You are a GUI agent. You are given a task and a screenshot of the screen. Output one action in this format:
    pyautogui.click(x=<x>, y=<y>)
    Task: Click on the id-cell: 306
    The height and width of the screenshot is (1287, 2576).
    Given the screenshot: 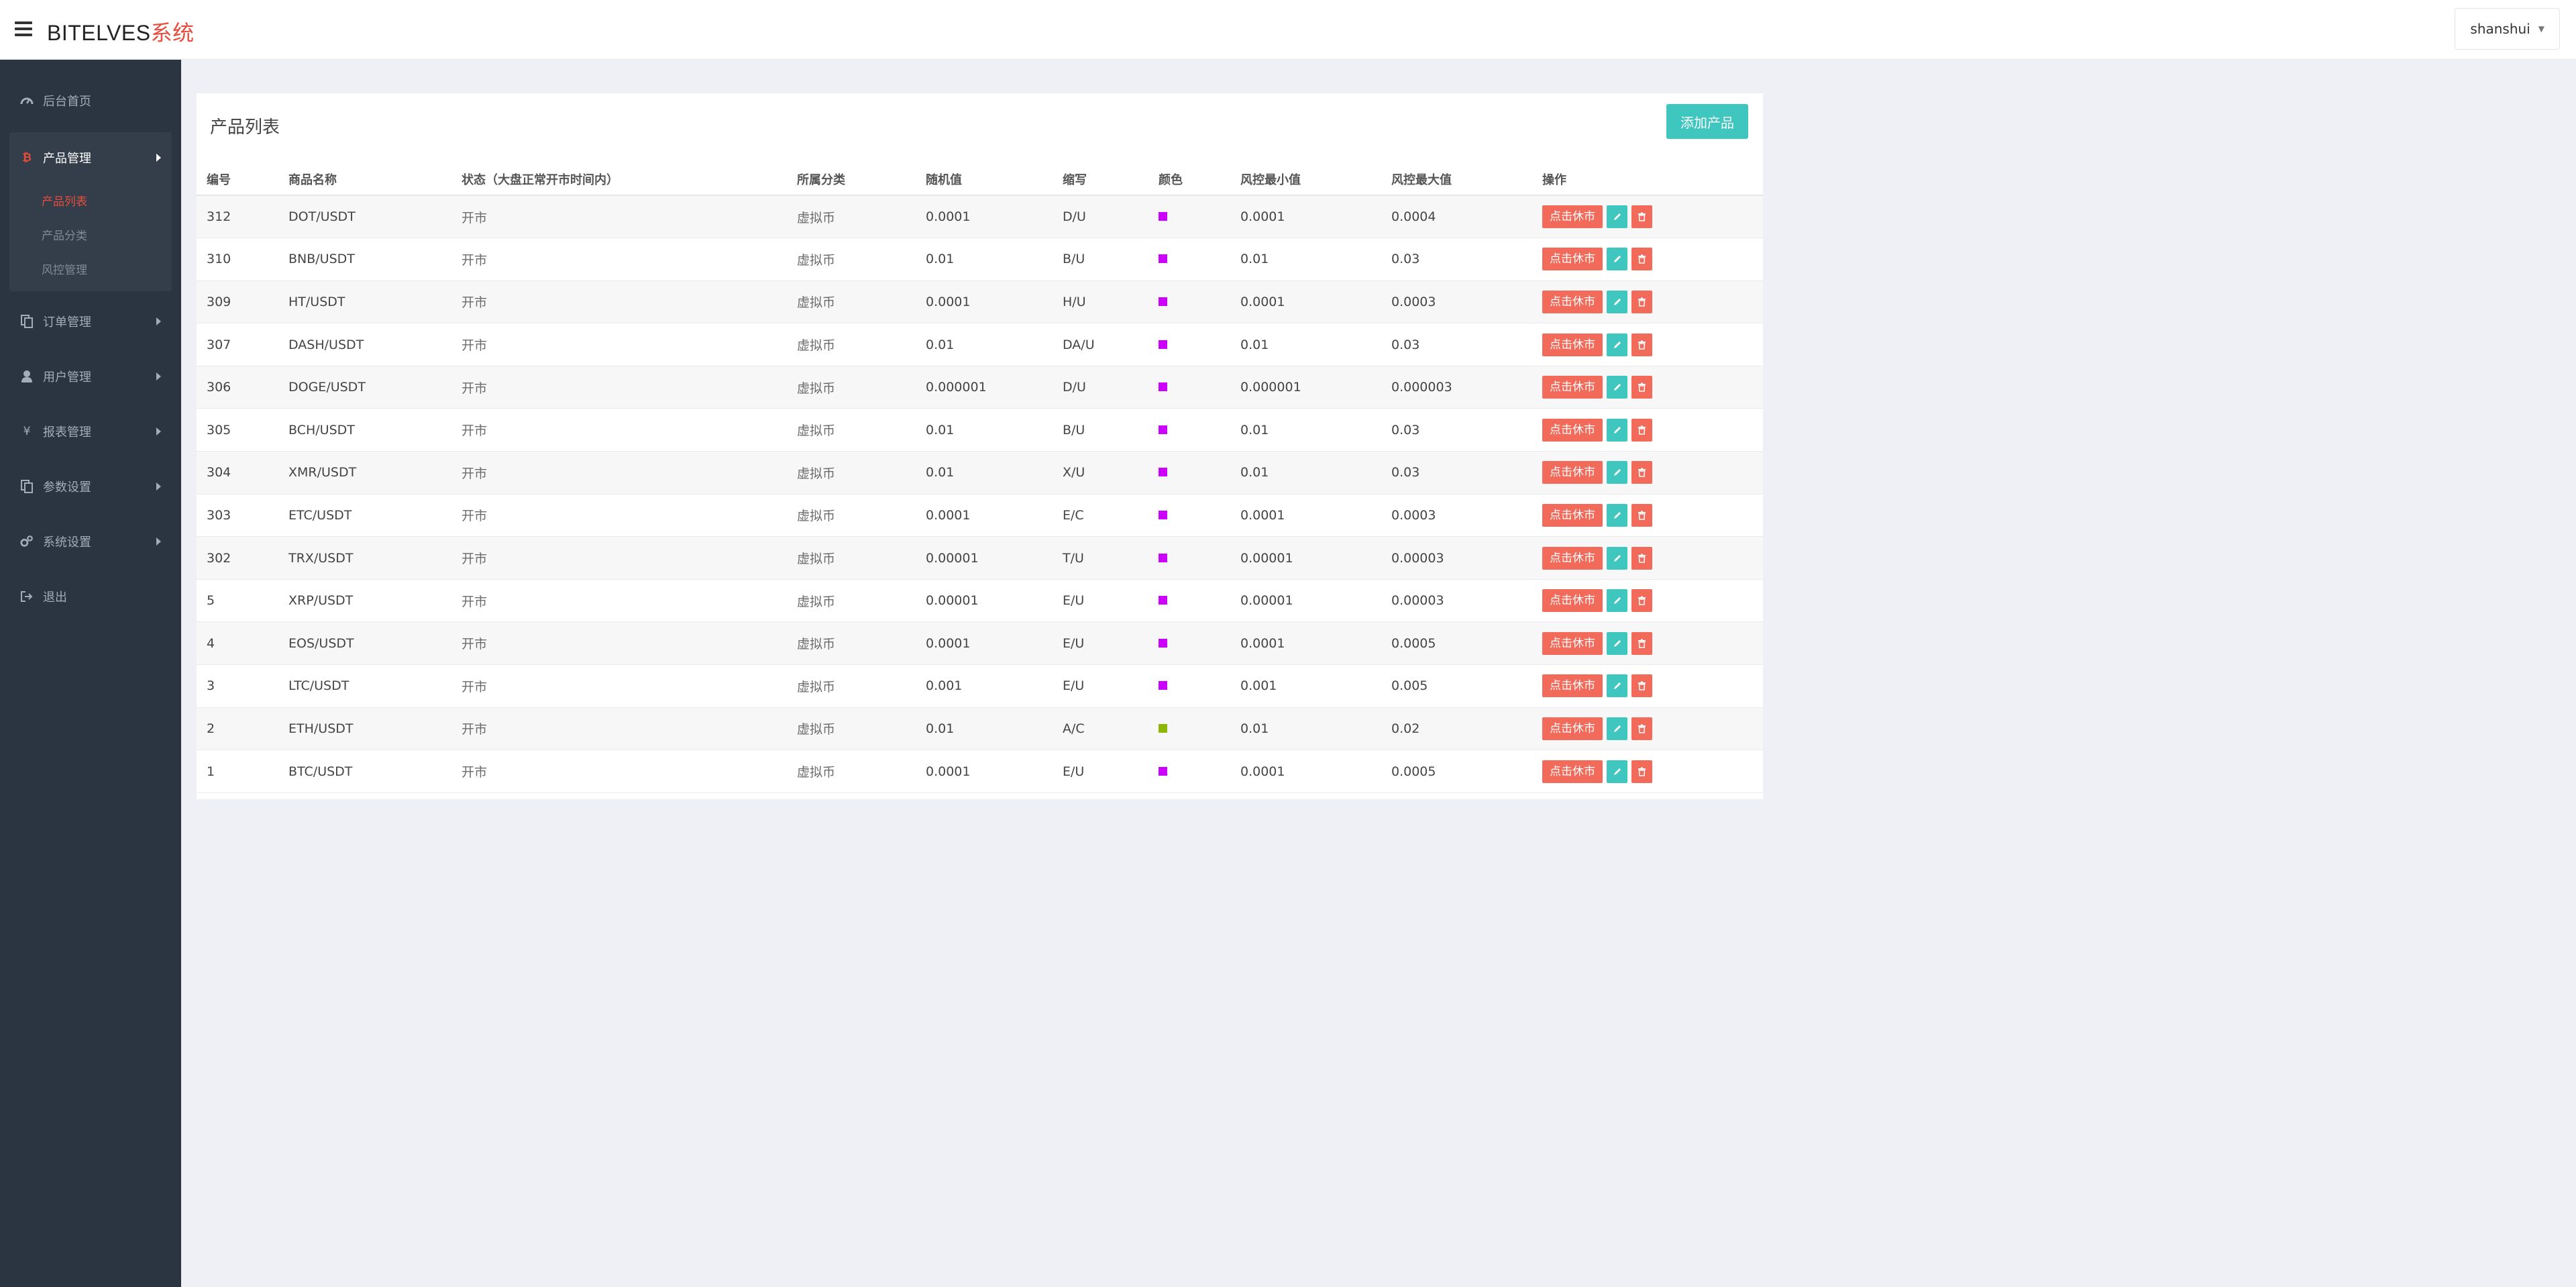 What is the action you would take?
    pyautogui.click(x=219, y=388)
    